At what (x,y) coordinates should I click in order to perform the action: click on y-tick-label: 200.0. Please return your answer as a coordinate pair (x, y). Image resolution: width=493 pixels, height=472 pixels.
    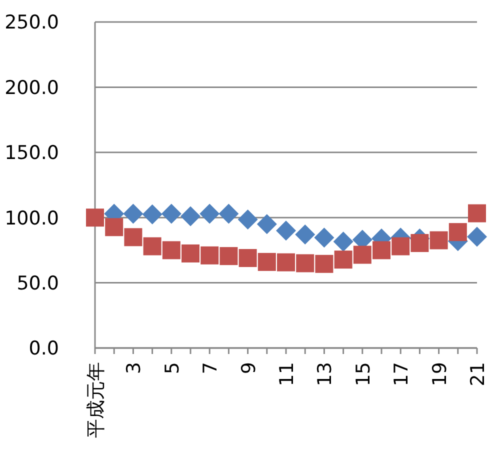
    Looking at the image, I should click on (31, 87).